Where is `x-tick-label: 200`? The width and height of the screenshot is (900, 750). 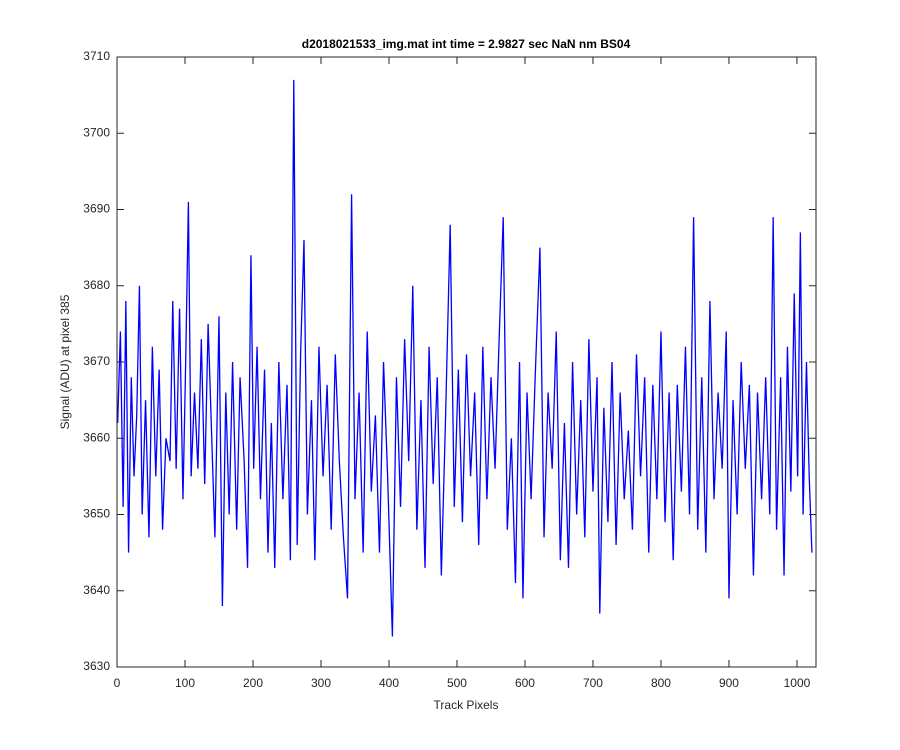
x-tick-label: 200 is located at coordinates (253, 683).